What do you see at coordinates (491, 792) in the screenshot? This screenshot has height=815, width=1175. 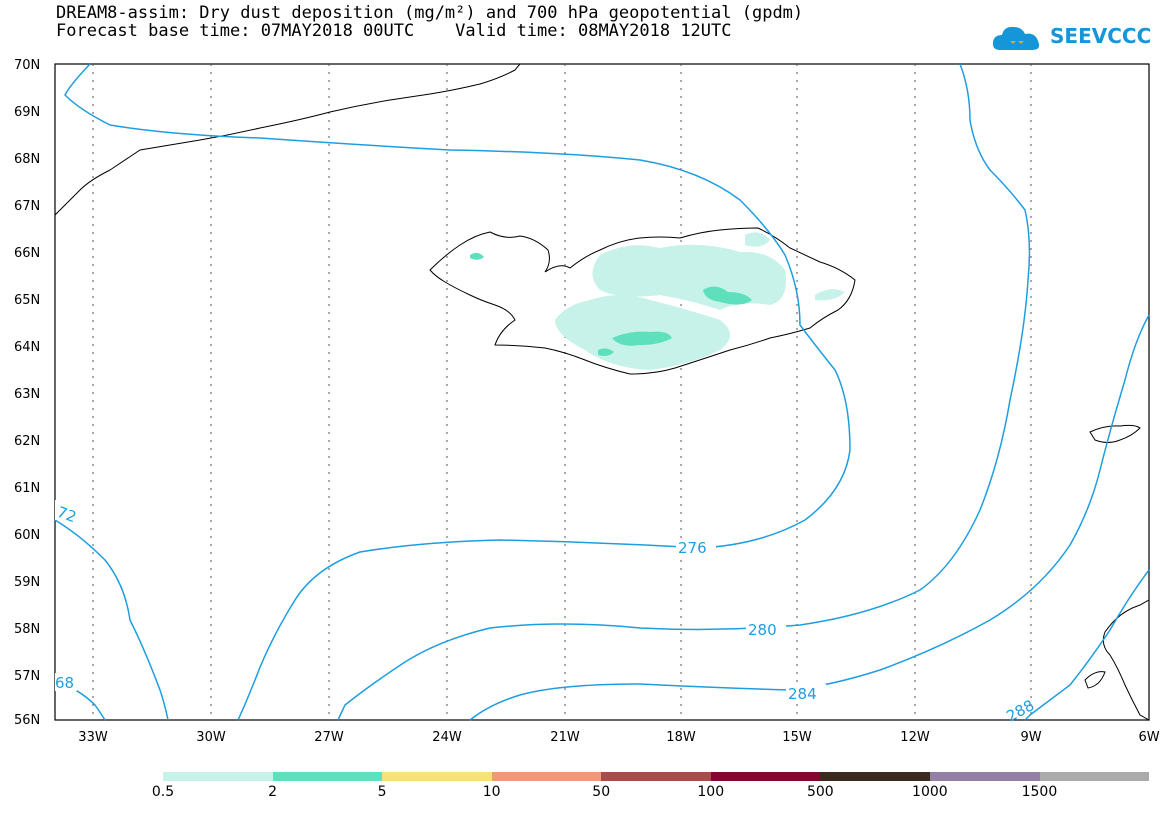 I see `legend-label: 10` at bounding box center [491, 792].